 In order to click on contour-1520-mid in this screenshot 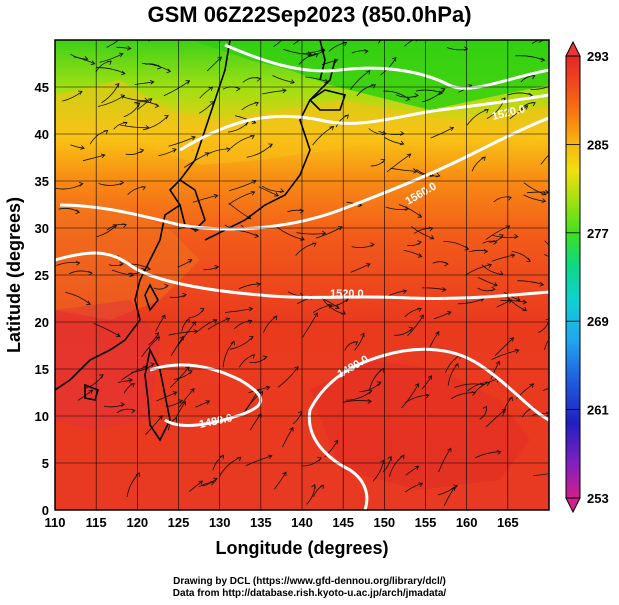, I will do `click(302, 275)`.